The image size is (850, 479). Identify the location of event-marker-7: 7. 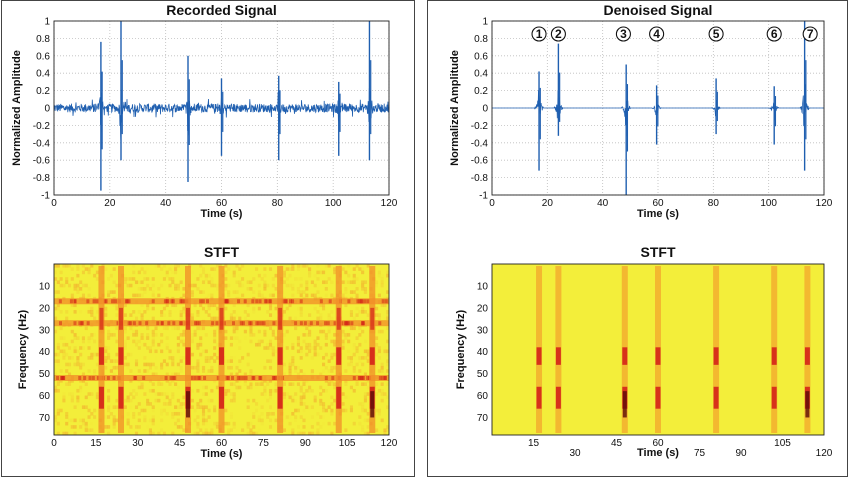
(810, 34).